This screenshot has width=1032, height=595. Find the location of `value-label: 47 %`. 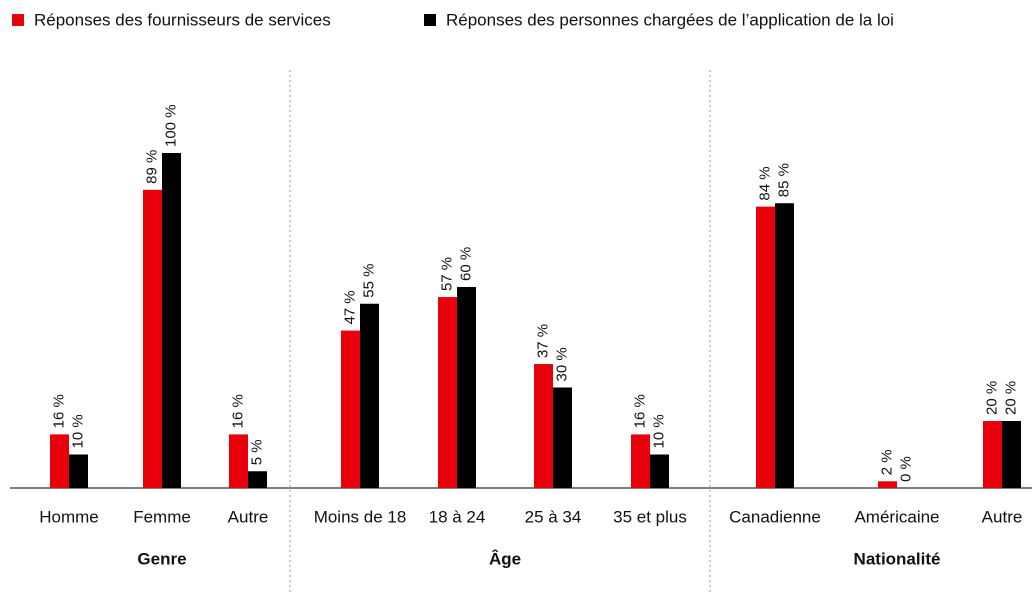

value-label: 47 % is located at coordinates (349, 307).